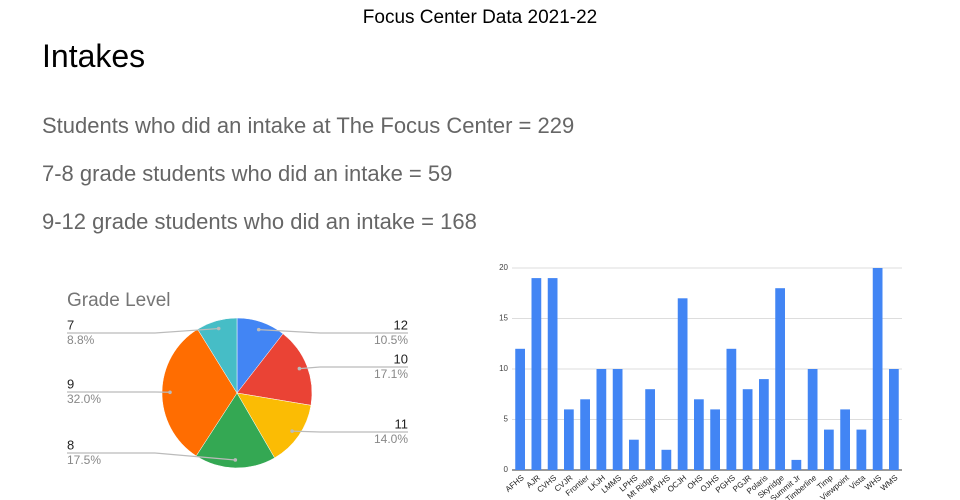 This screenshot has width=960, height=500. I want to click on pie-value-label: 8.8%, so click(81, 340).